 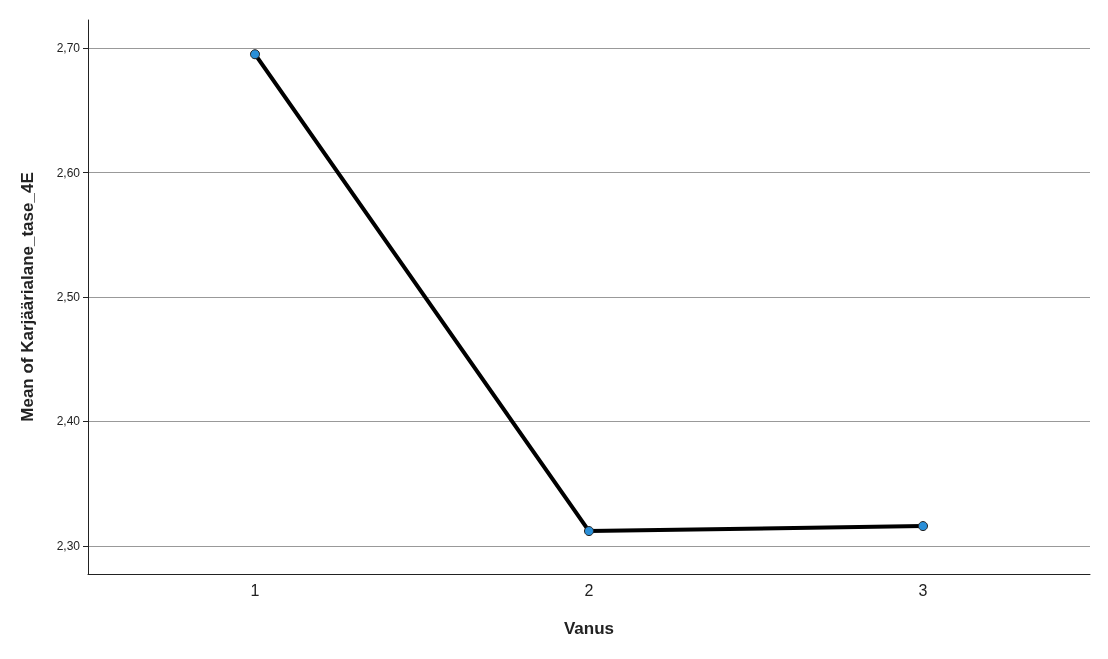 What do you see at coordinates (923, 590) in the screenshot?
I see `x-tick-label: 3` at bounding box center [923, 590].